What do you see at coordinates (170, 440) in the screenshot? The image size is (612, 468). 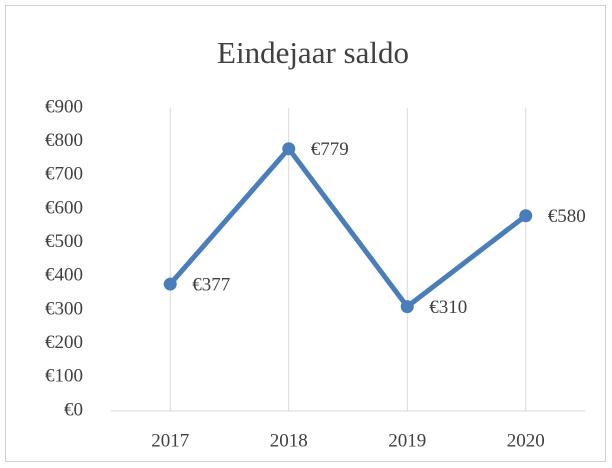 I see `x-tick-label: 2017` at bounding box center [170, 440].